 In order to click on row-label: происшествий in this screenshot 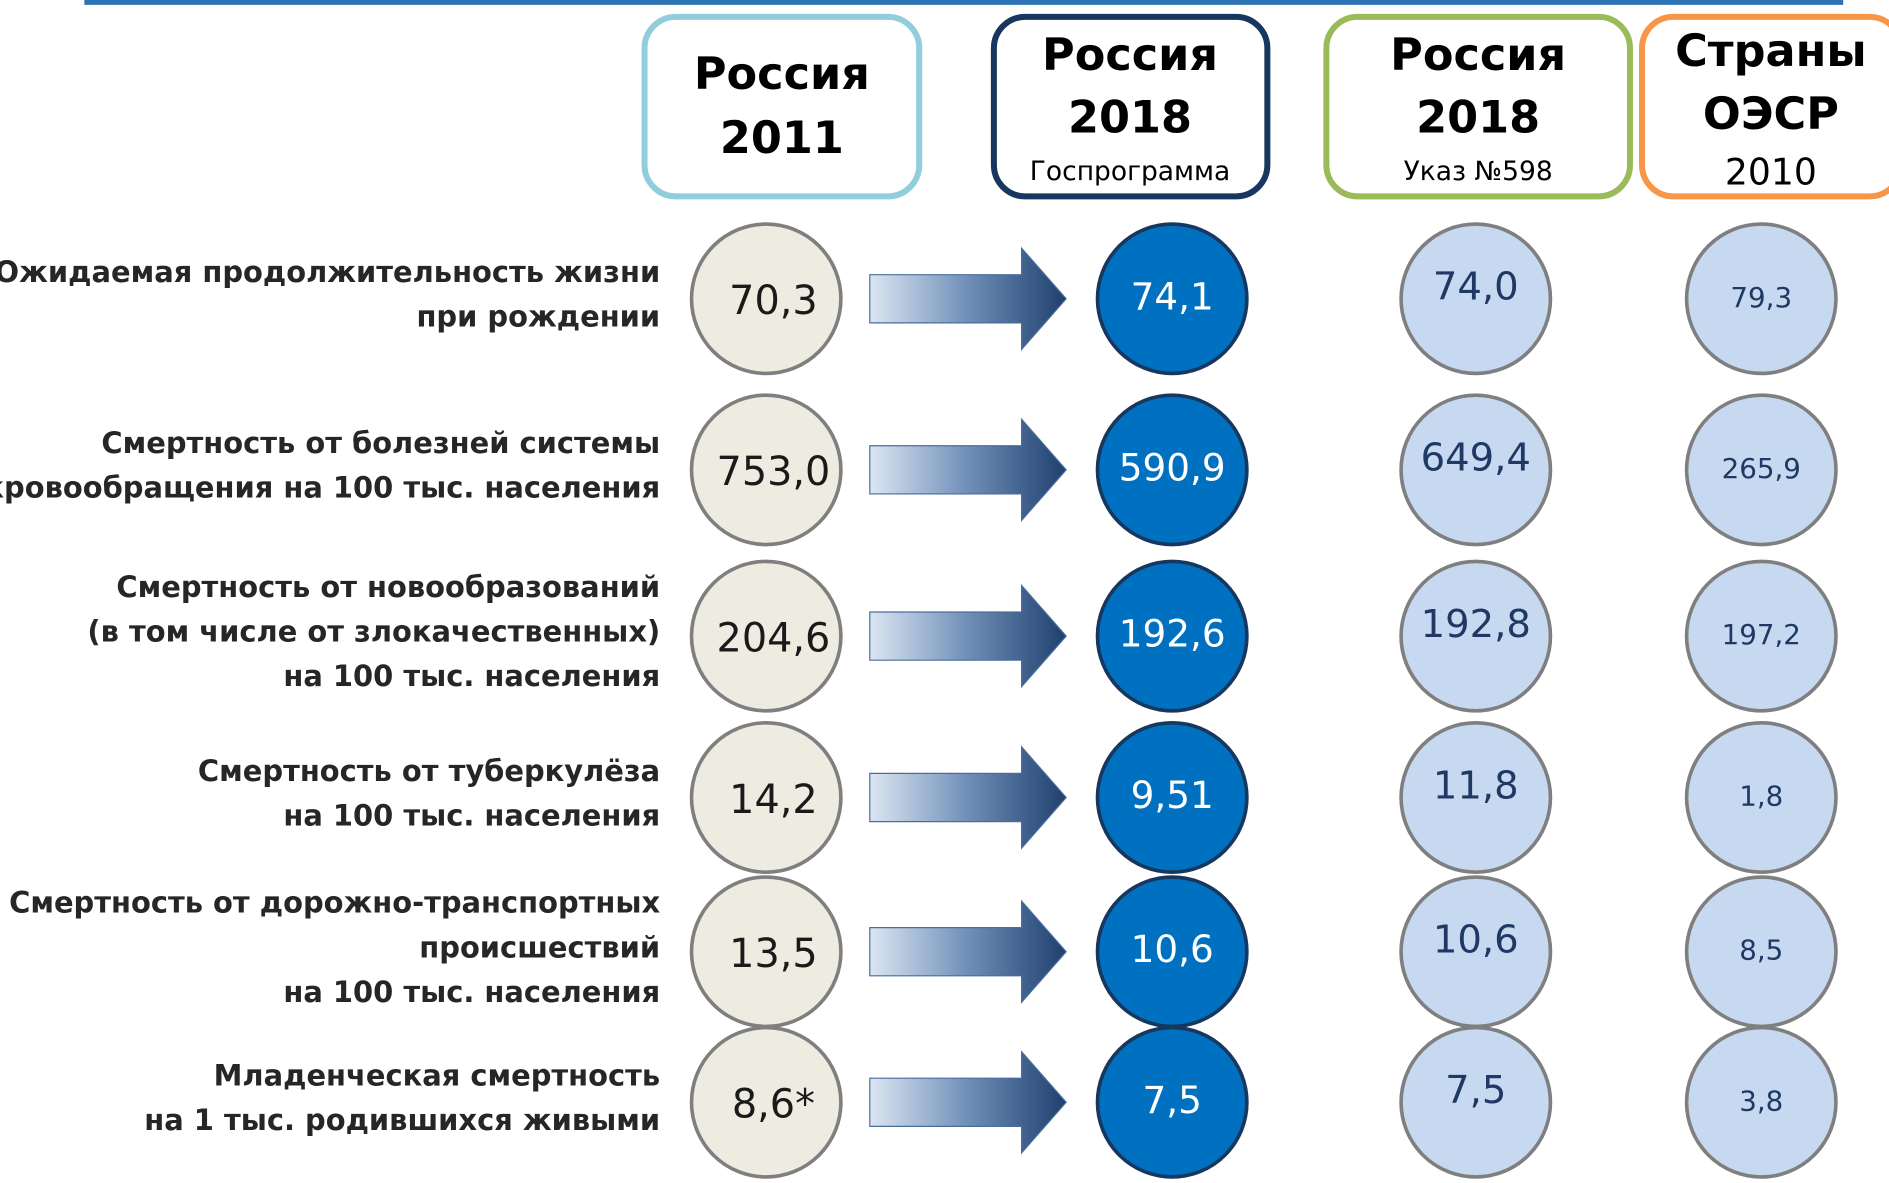, I will do `click(539, 947)`.